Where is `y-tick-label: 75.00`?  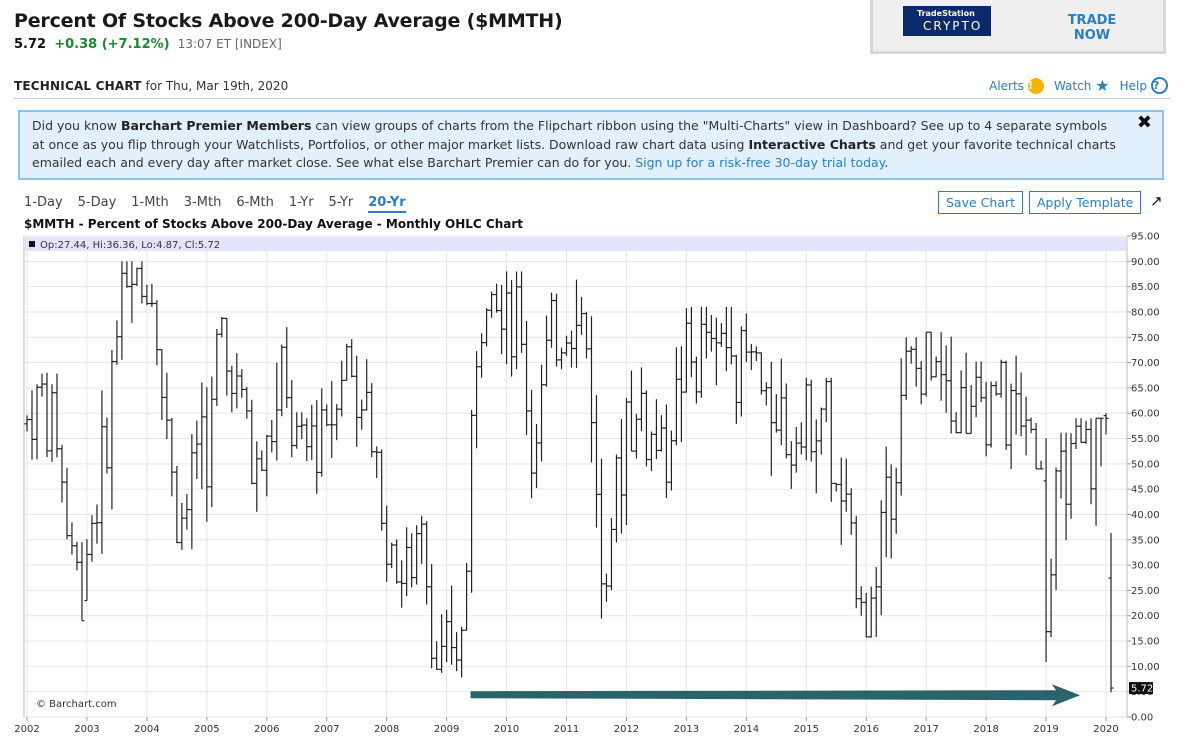
y-tick-label: 75.00 is located at coordinates (1145, 338).